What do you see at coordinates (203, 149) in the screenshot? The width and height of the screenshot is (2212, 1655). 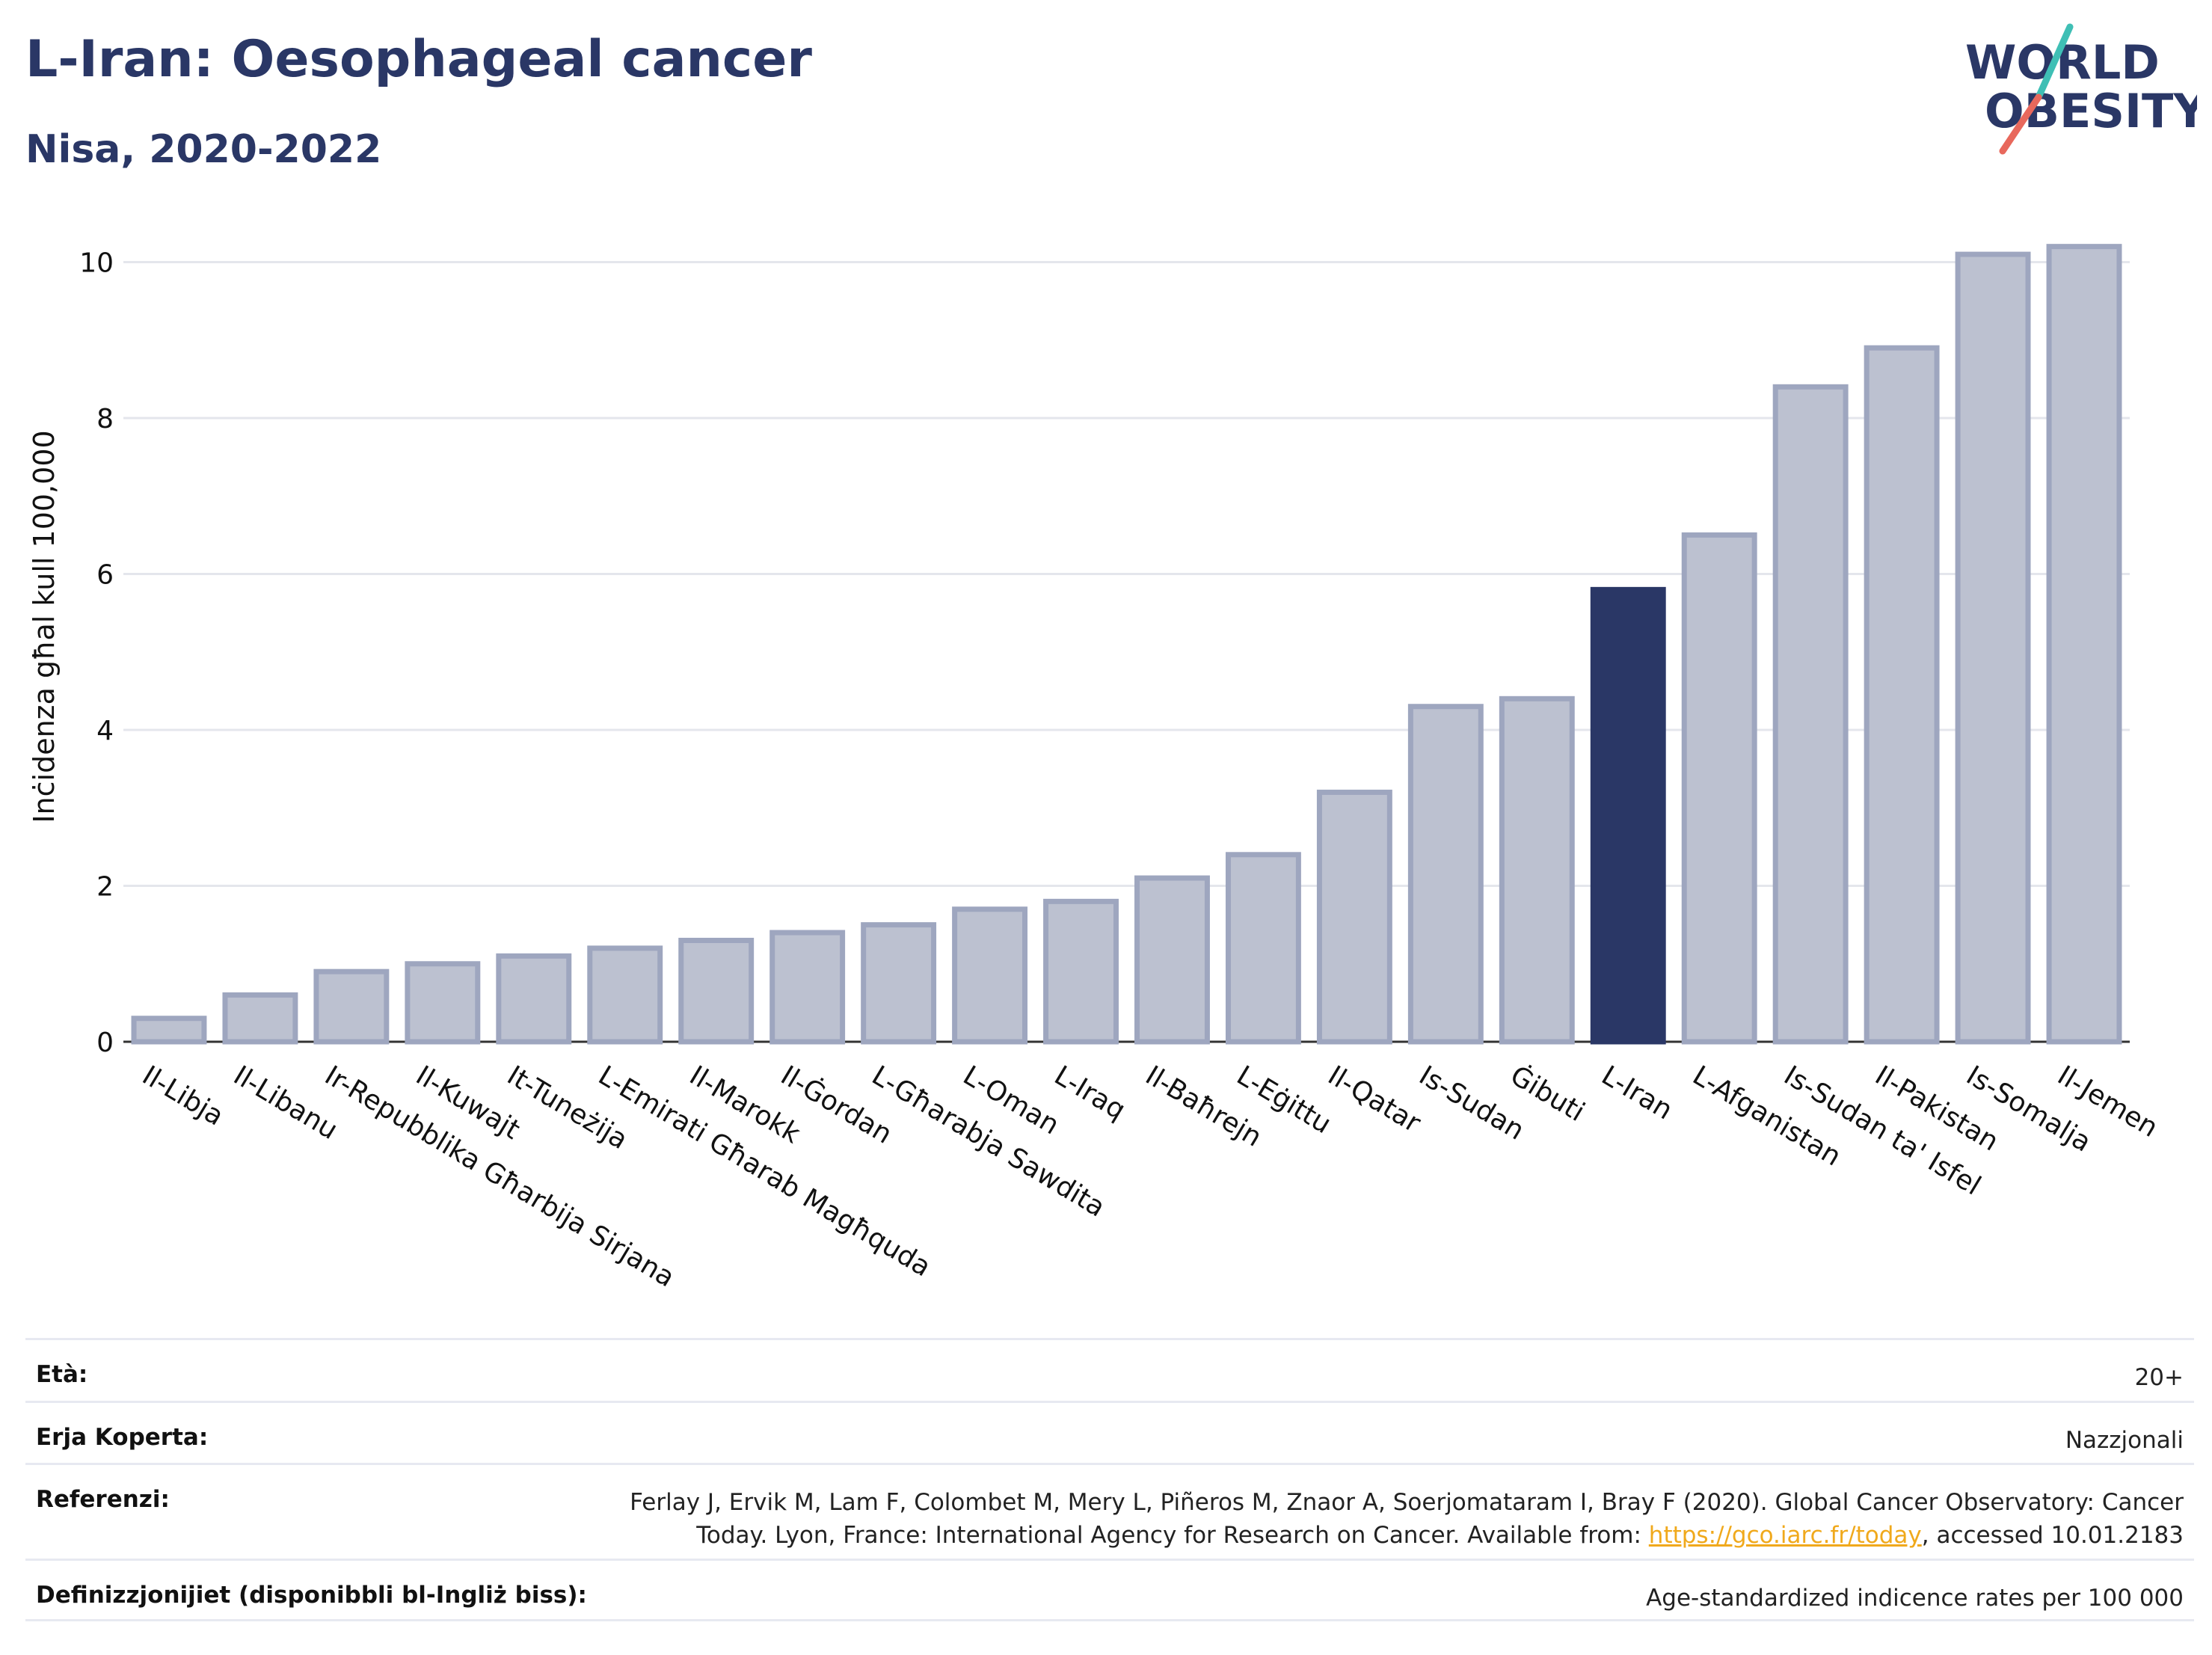 I see `chart-subtitle: Nisa, 2020-2022` at bounding box center [203, 149].